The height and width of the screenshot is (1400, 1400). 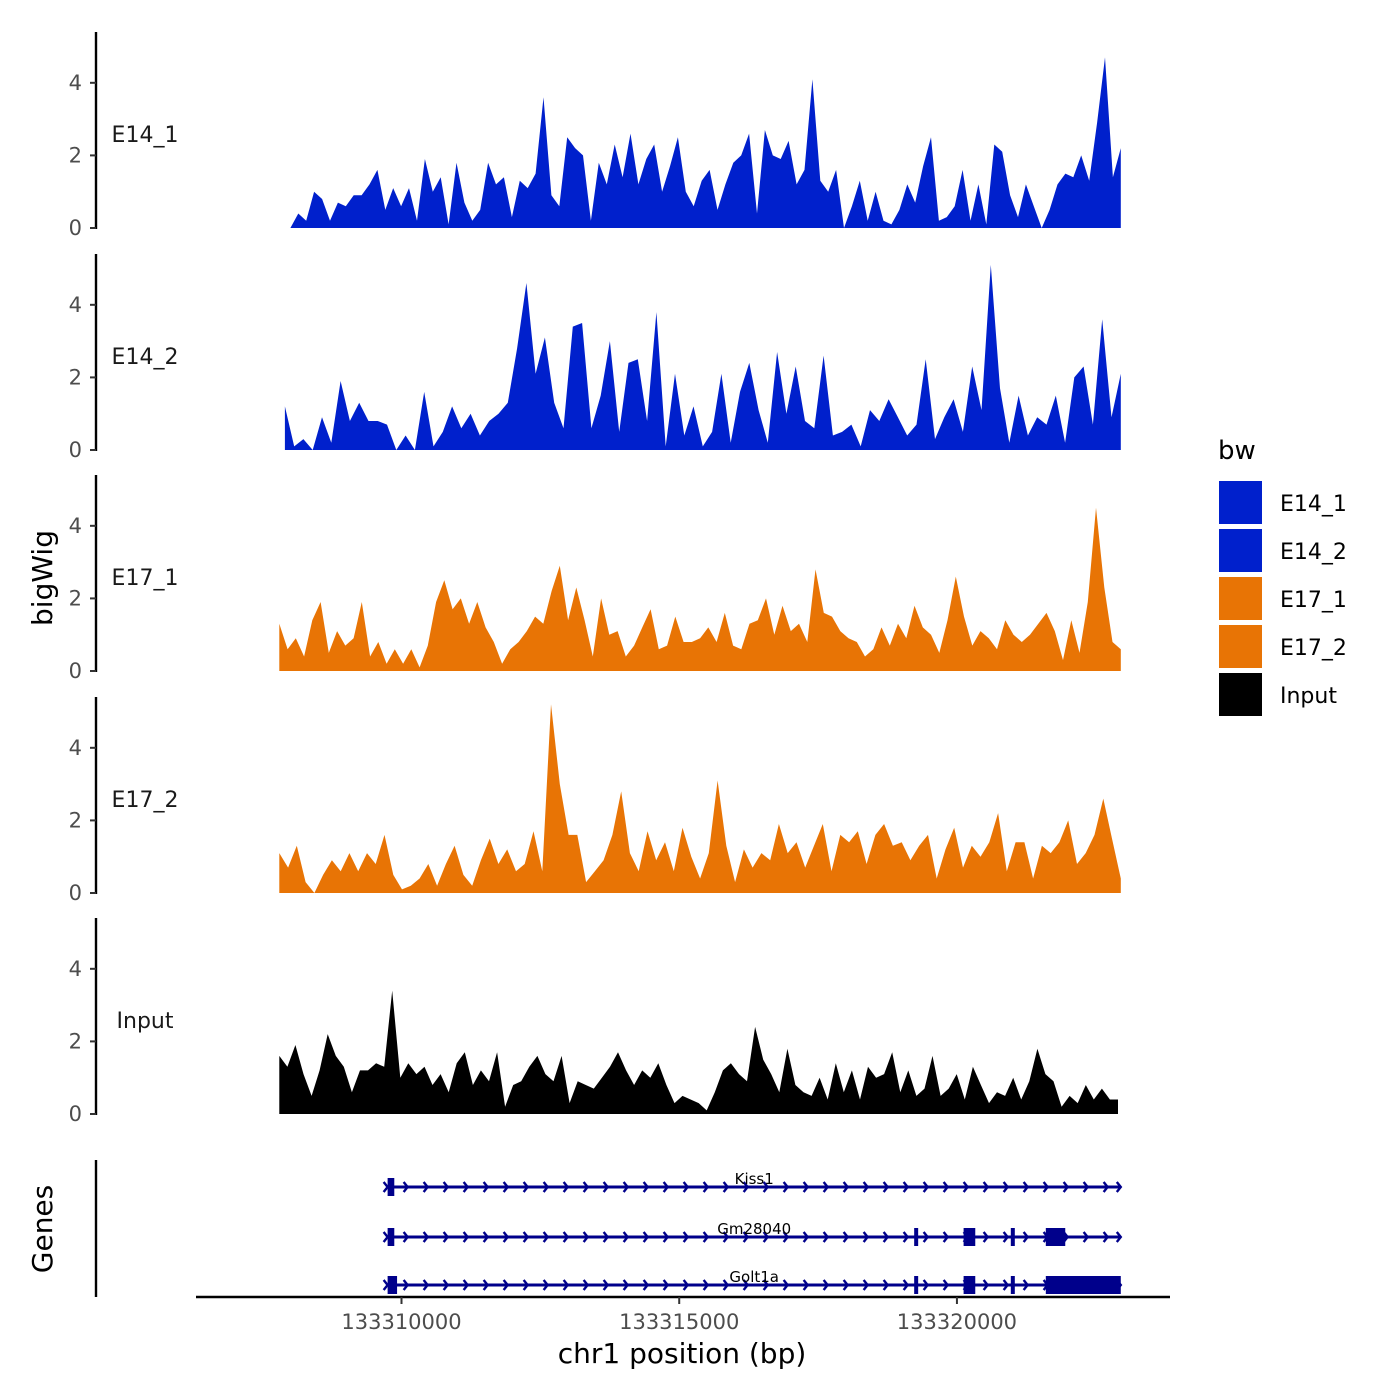 What do you see at coordinates (1282, 646) in the screenshot?
I see `legend-item-e17-2: E17_2` at bounding box center [1282, 646].